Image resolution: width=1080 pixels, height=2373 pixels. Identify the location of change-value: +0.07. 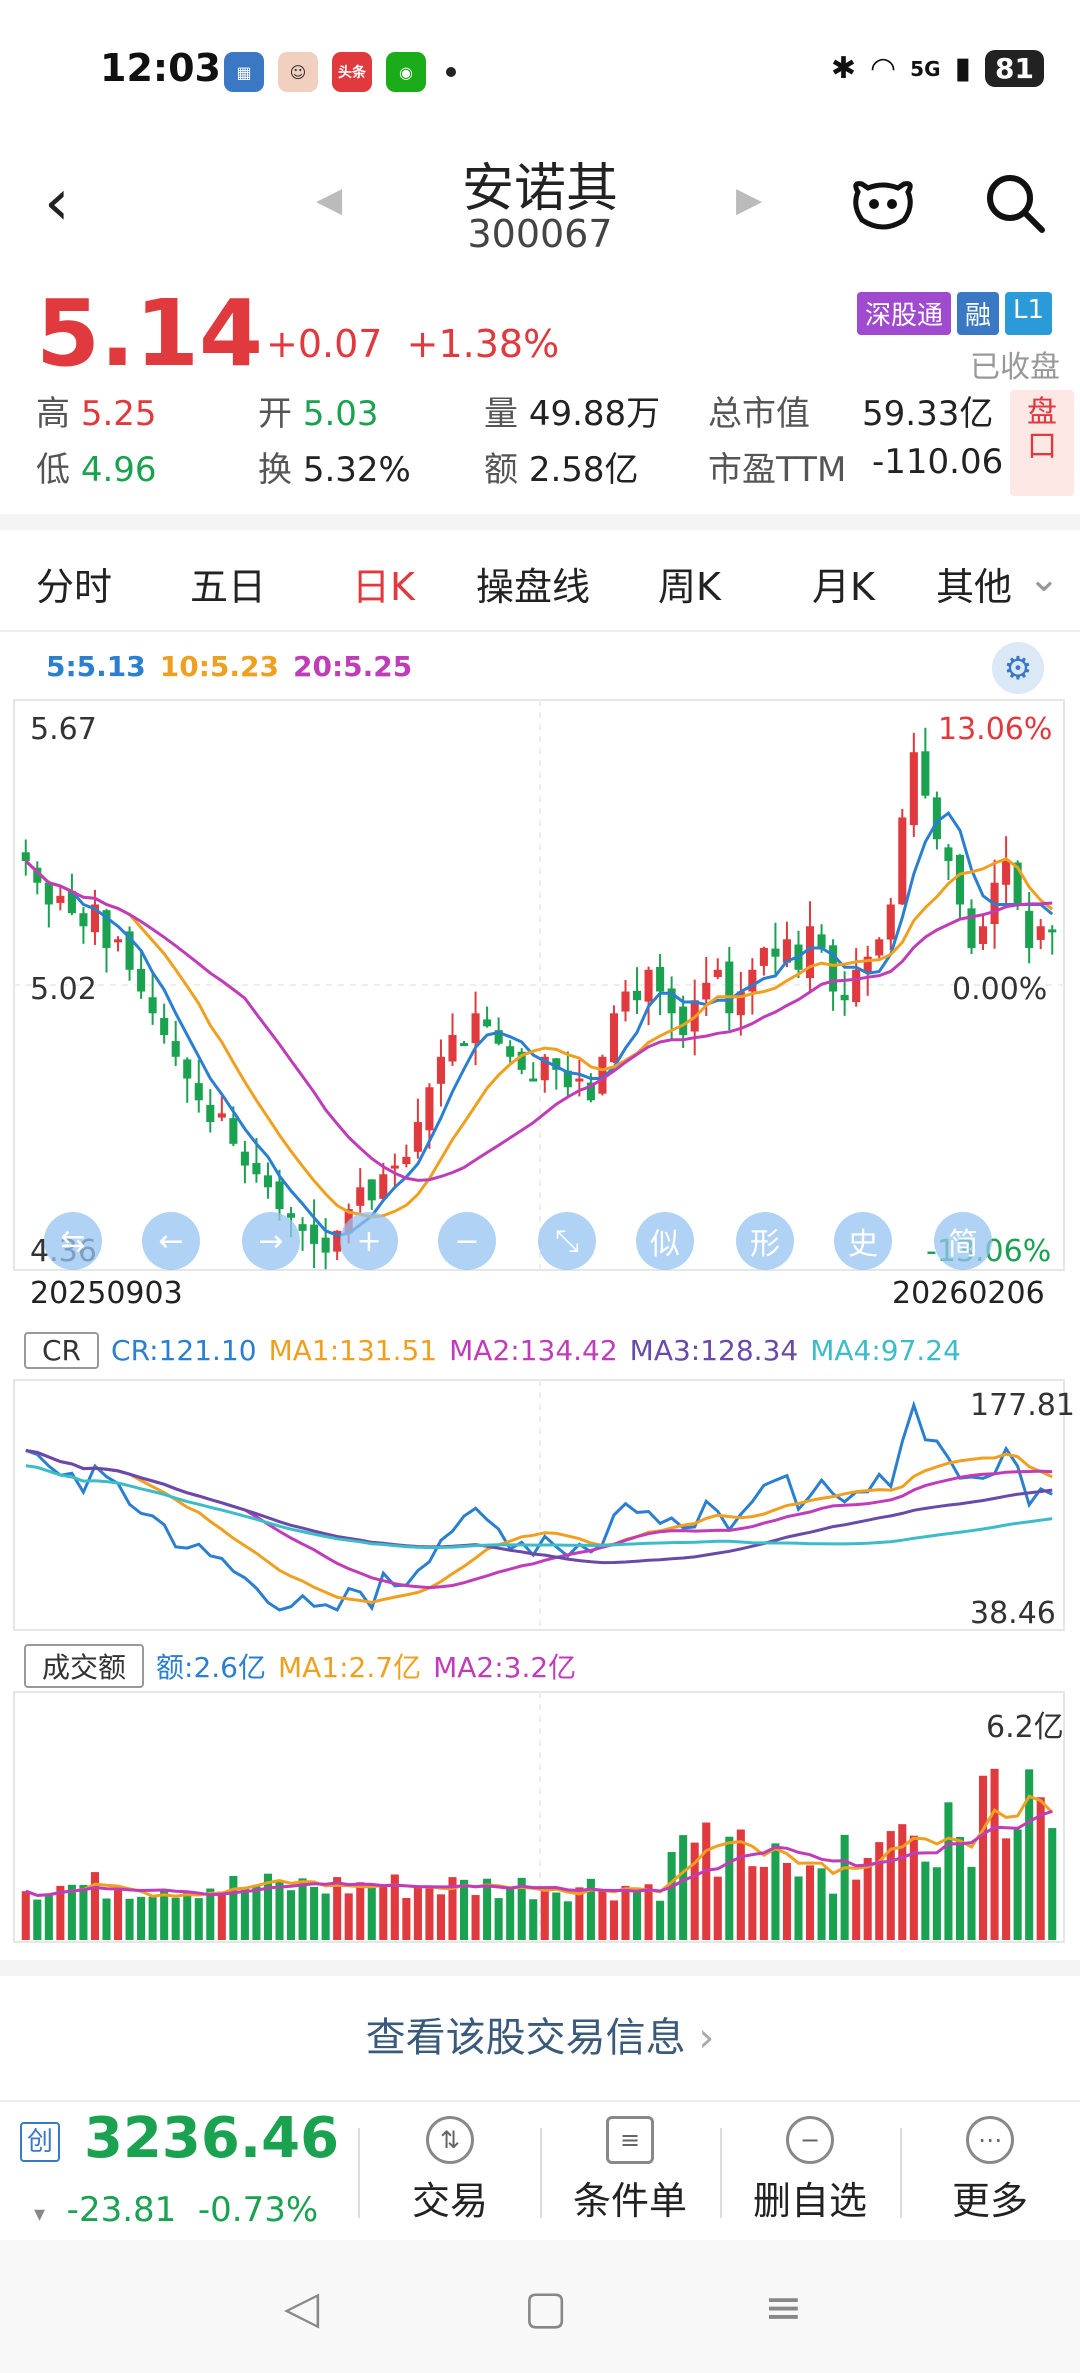
(324, 344).